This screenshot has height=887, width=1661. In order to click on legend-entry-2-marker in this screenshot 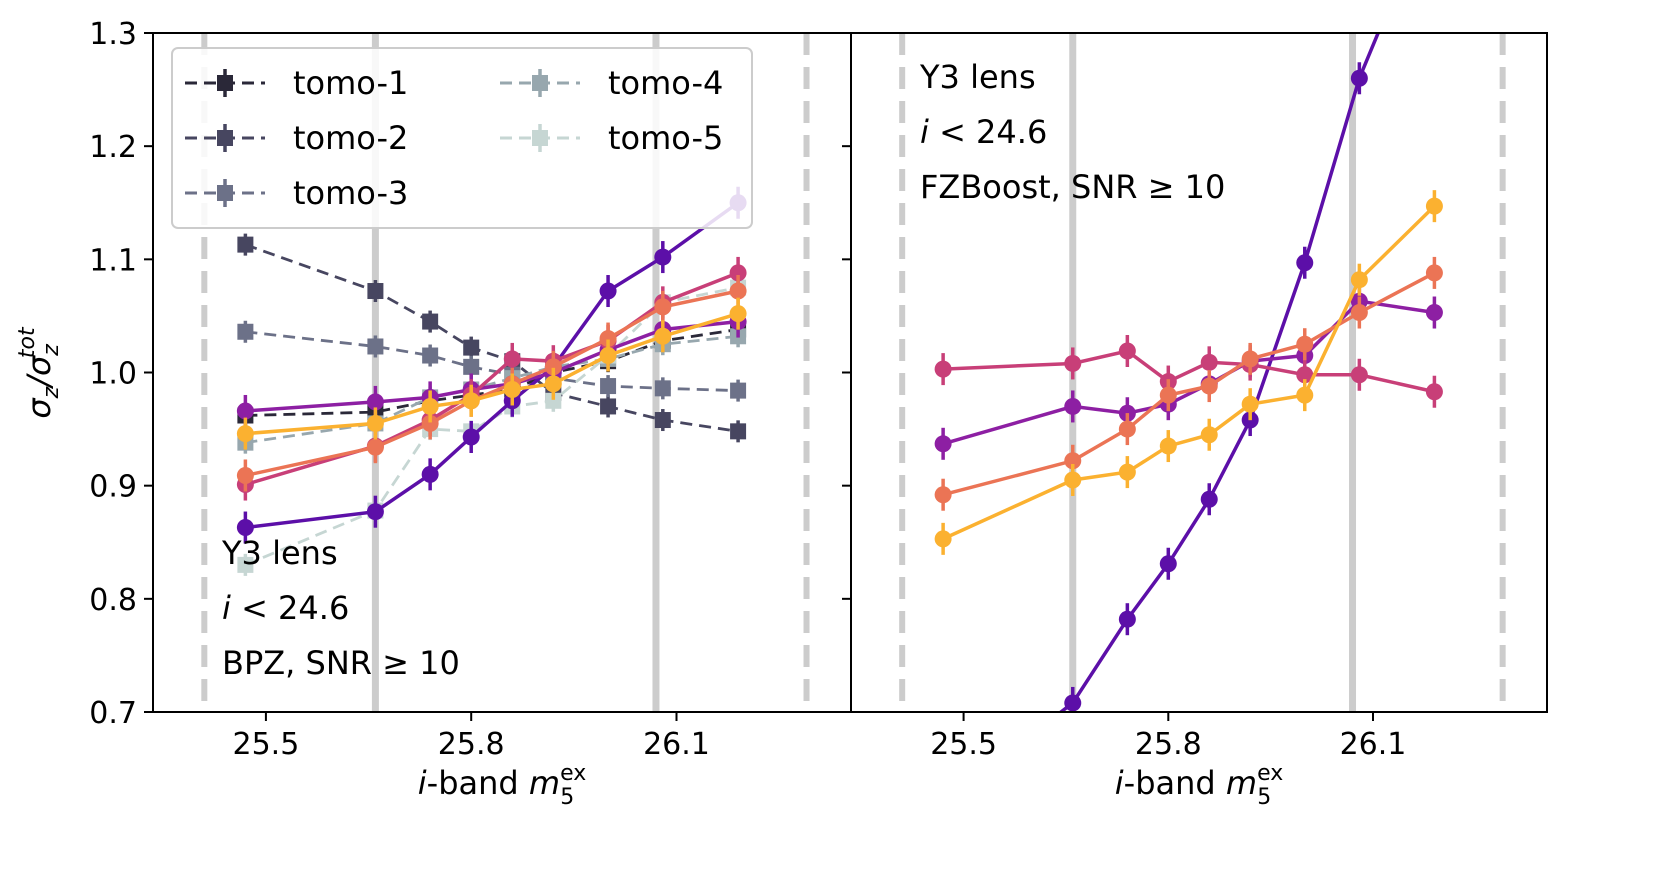, I will do `click(225, 138)`.